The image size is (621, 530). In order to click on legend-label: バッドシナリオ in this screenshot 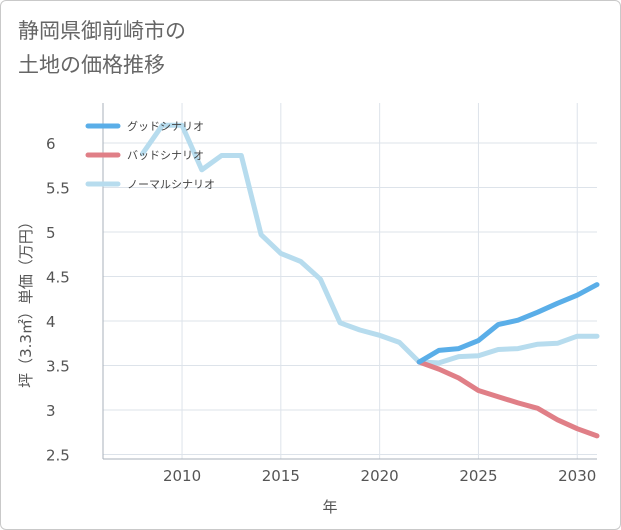, I will do `click(165, 155)`.